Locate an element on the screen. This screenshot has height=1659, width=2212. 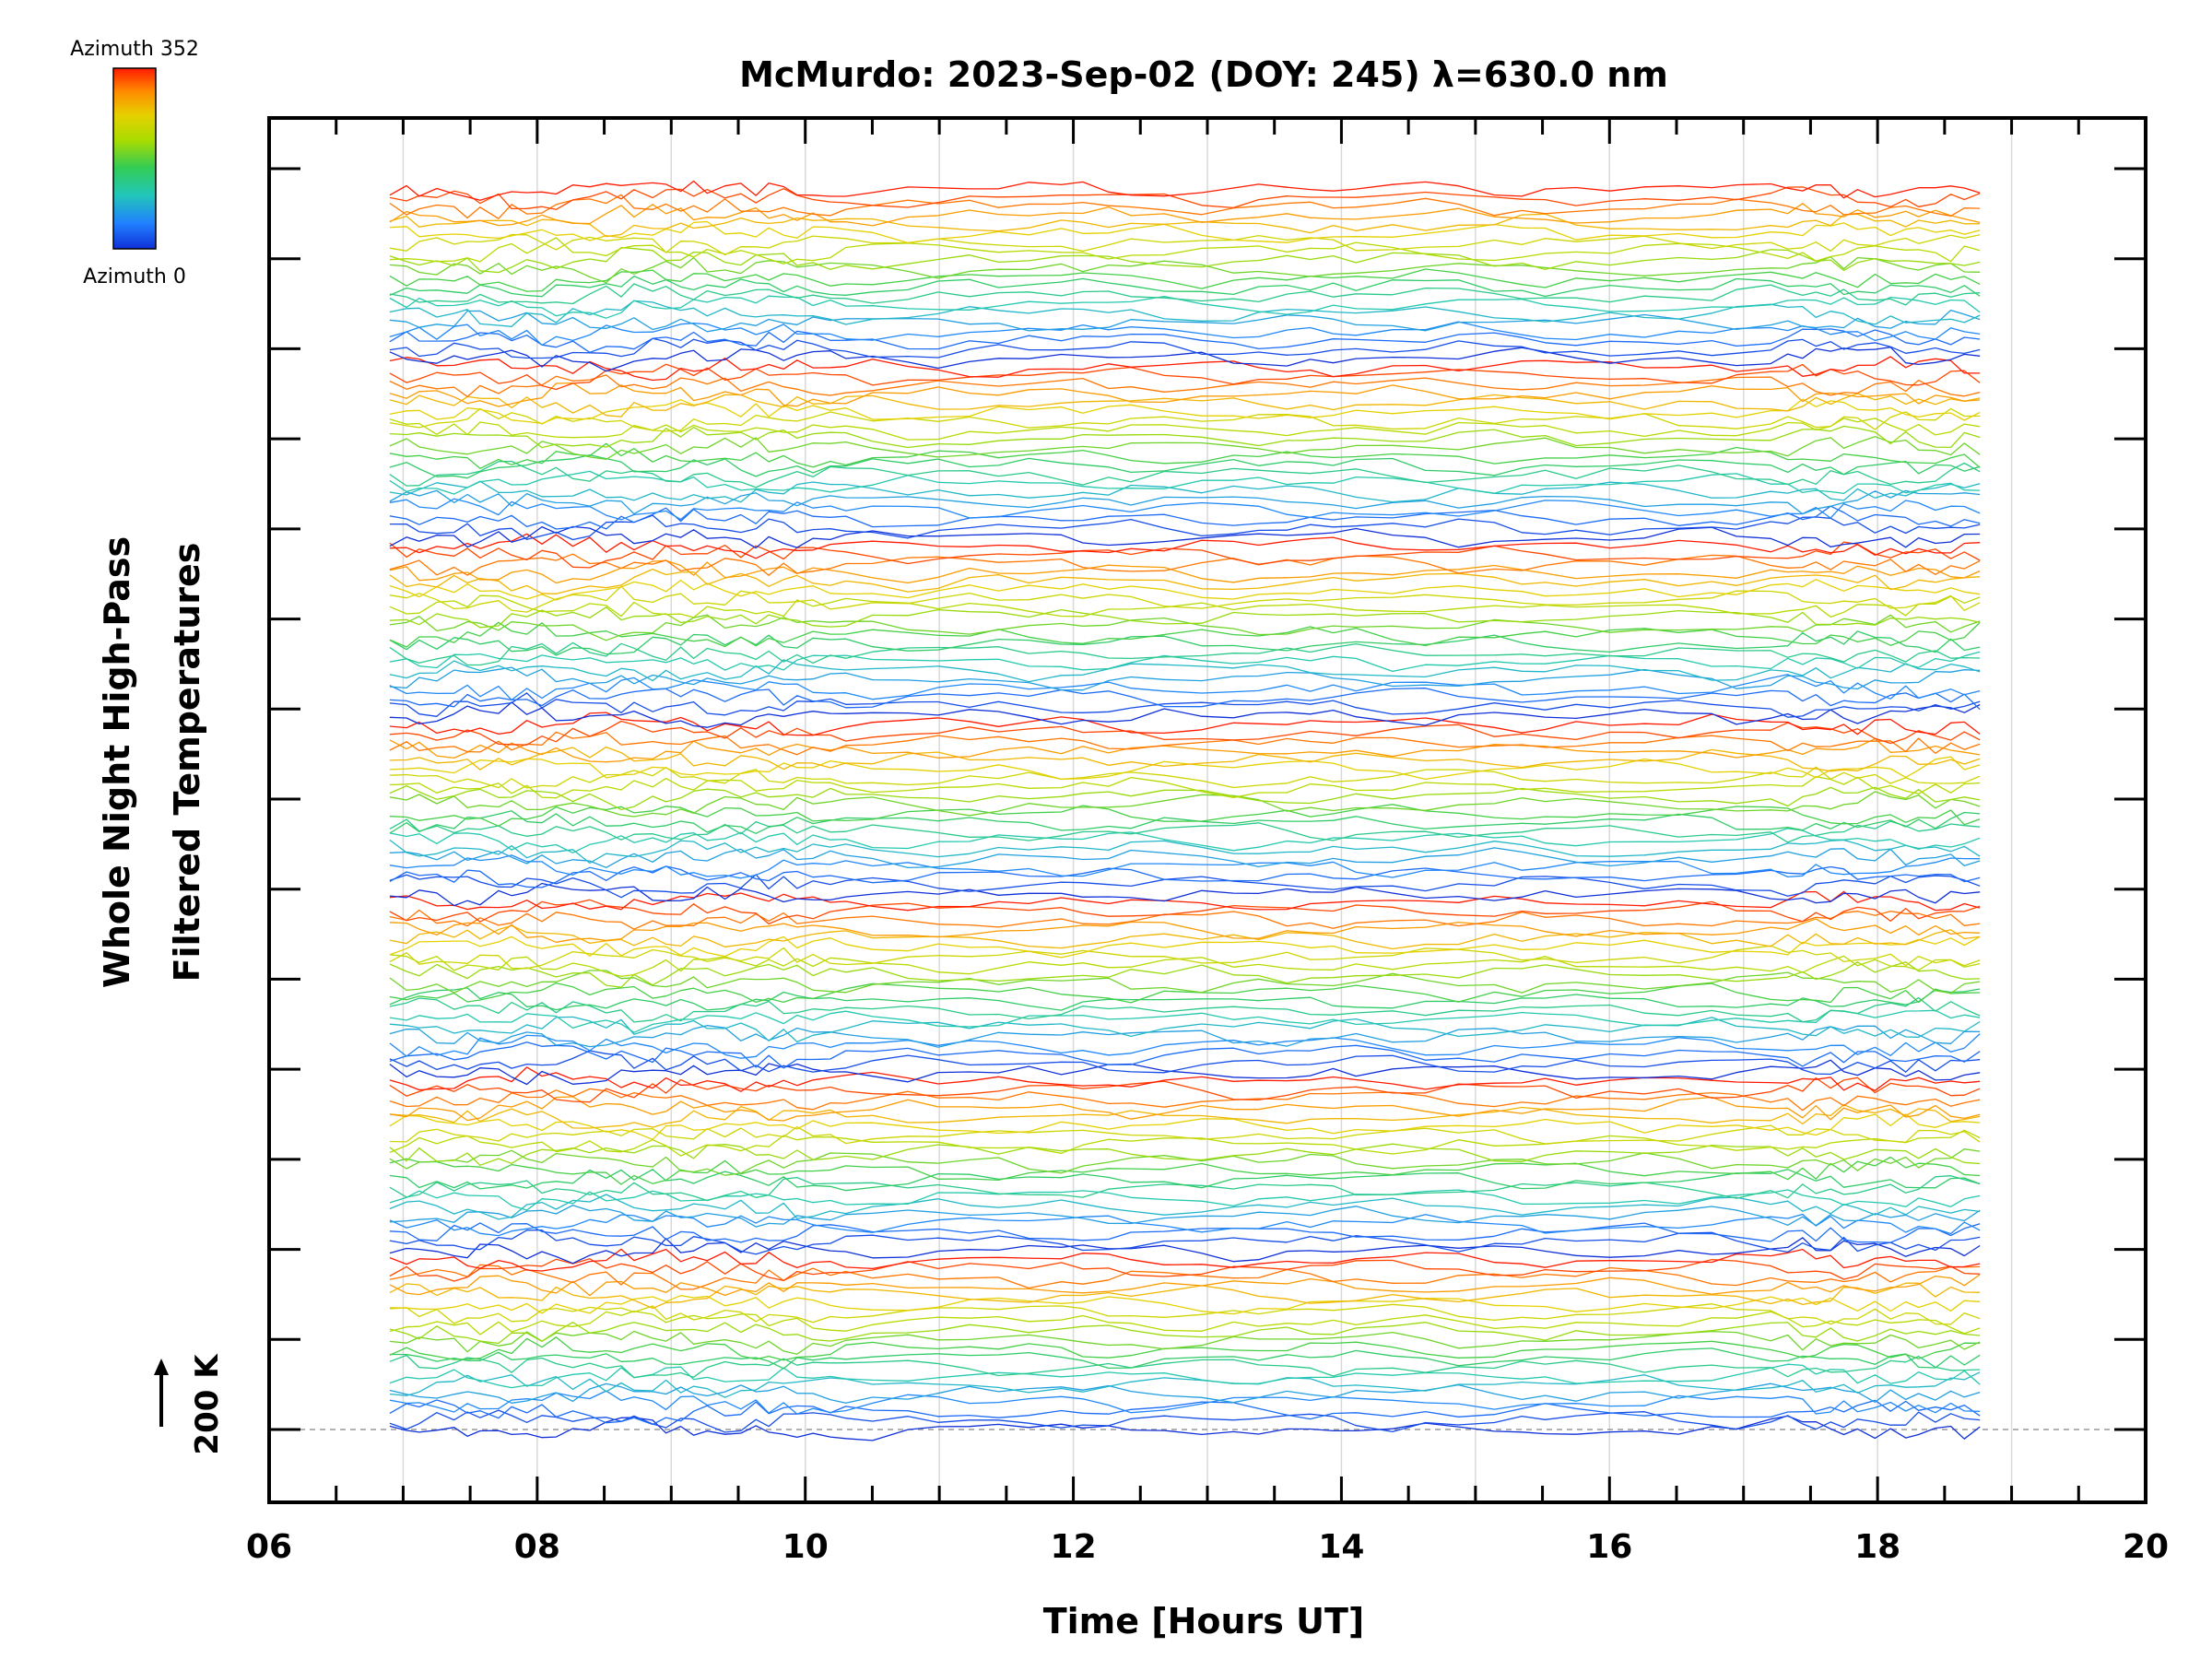
series-line-g2-c7 is located at coordinates (1185, 1009).